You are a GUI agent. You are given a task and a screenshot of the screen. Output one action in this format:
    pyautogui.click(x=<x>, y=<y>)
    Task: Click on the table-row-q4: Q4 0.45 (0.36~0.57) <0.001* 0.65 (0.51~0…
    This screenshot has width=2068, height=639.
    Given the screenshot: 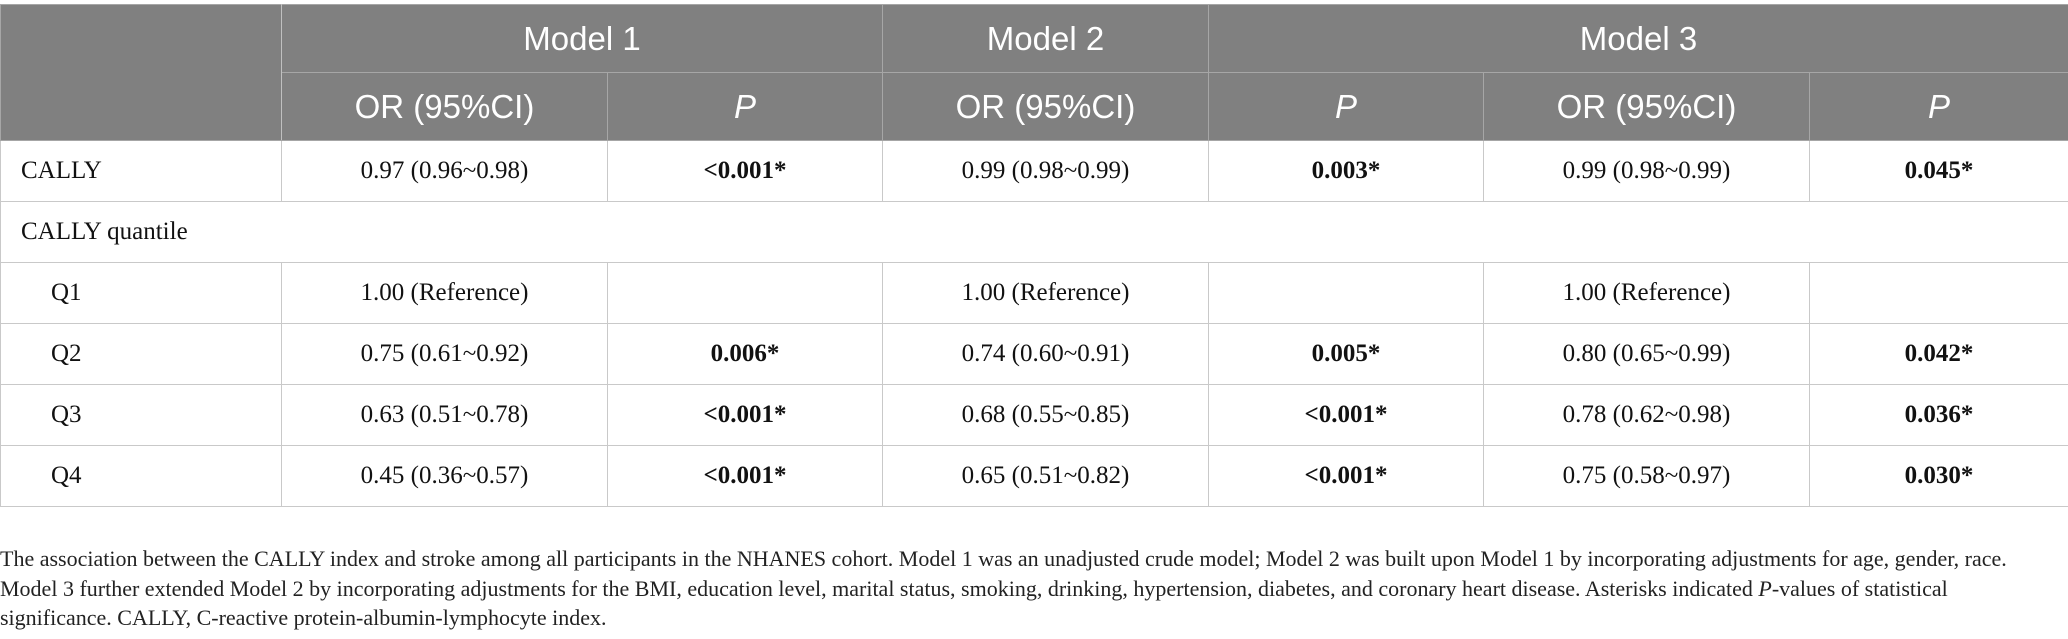 What is the action you would take?
    pyautogui.click(x=1034, y=476)
    